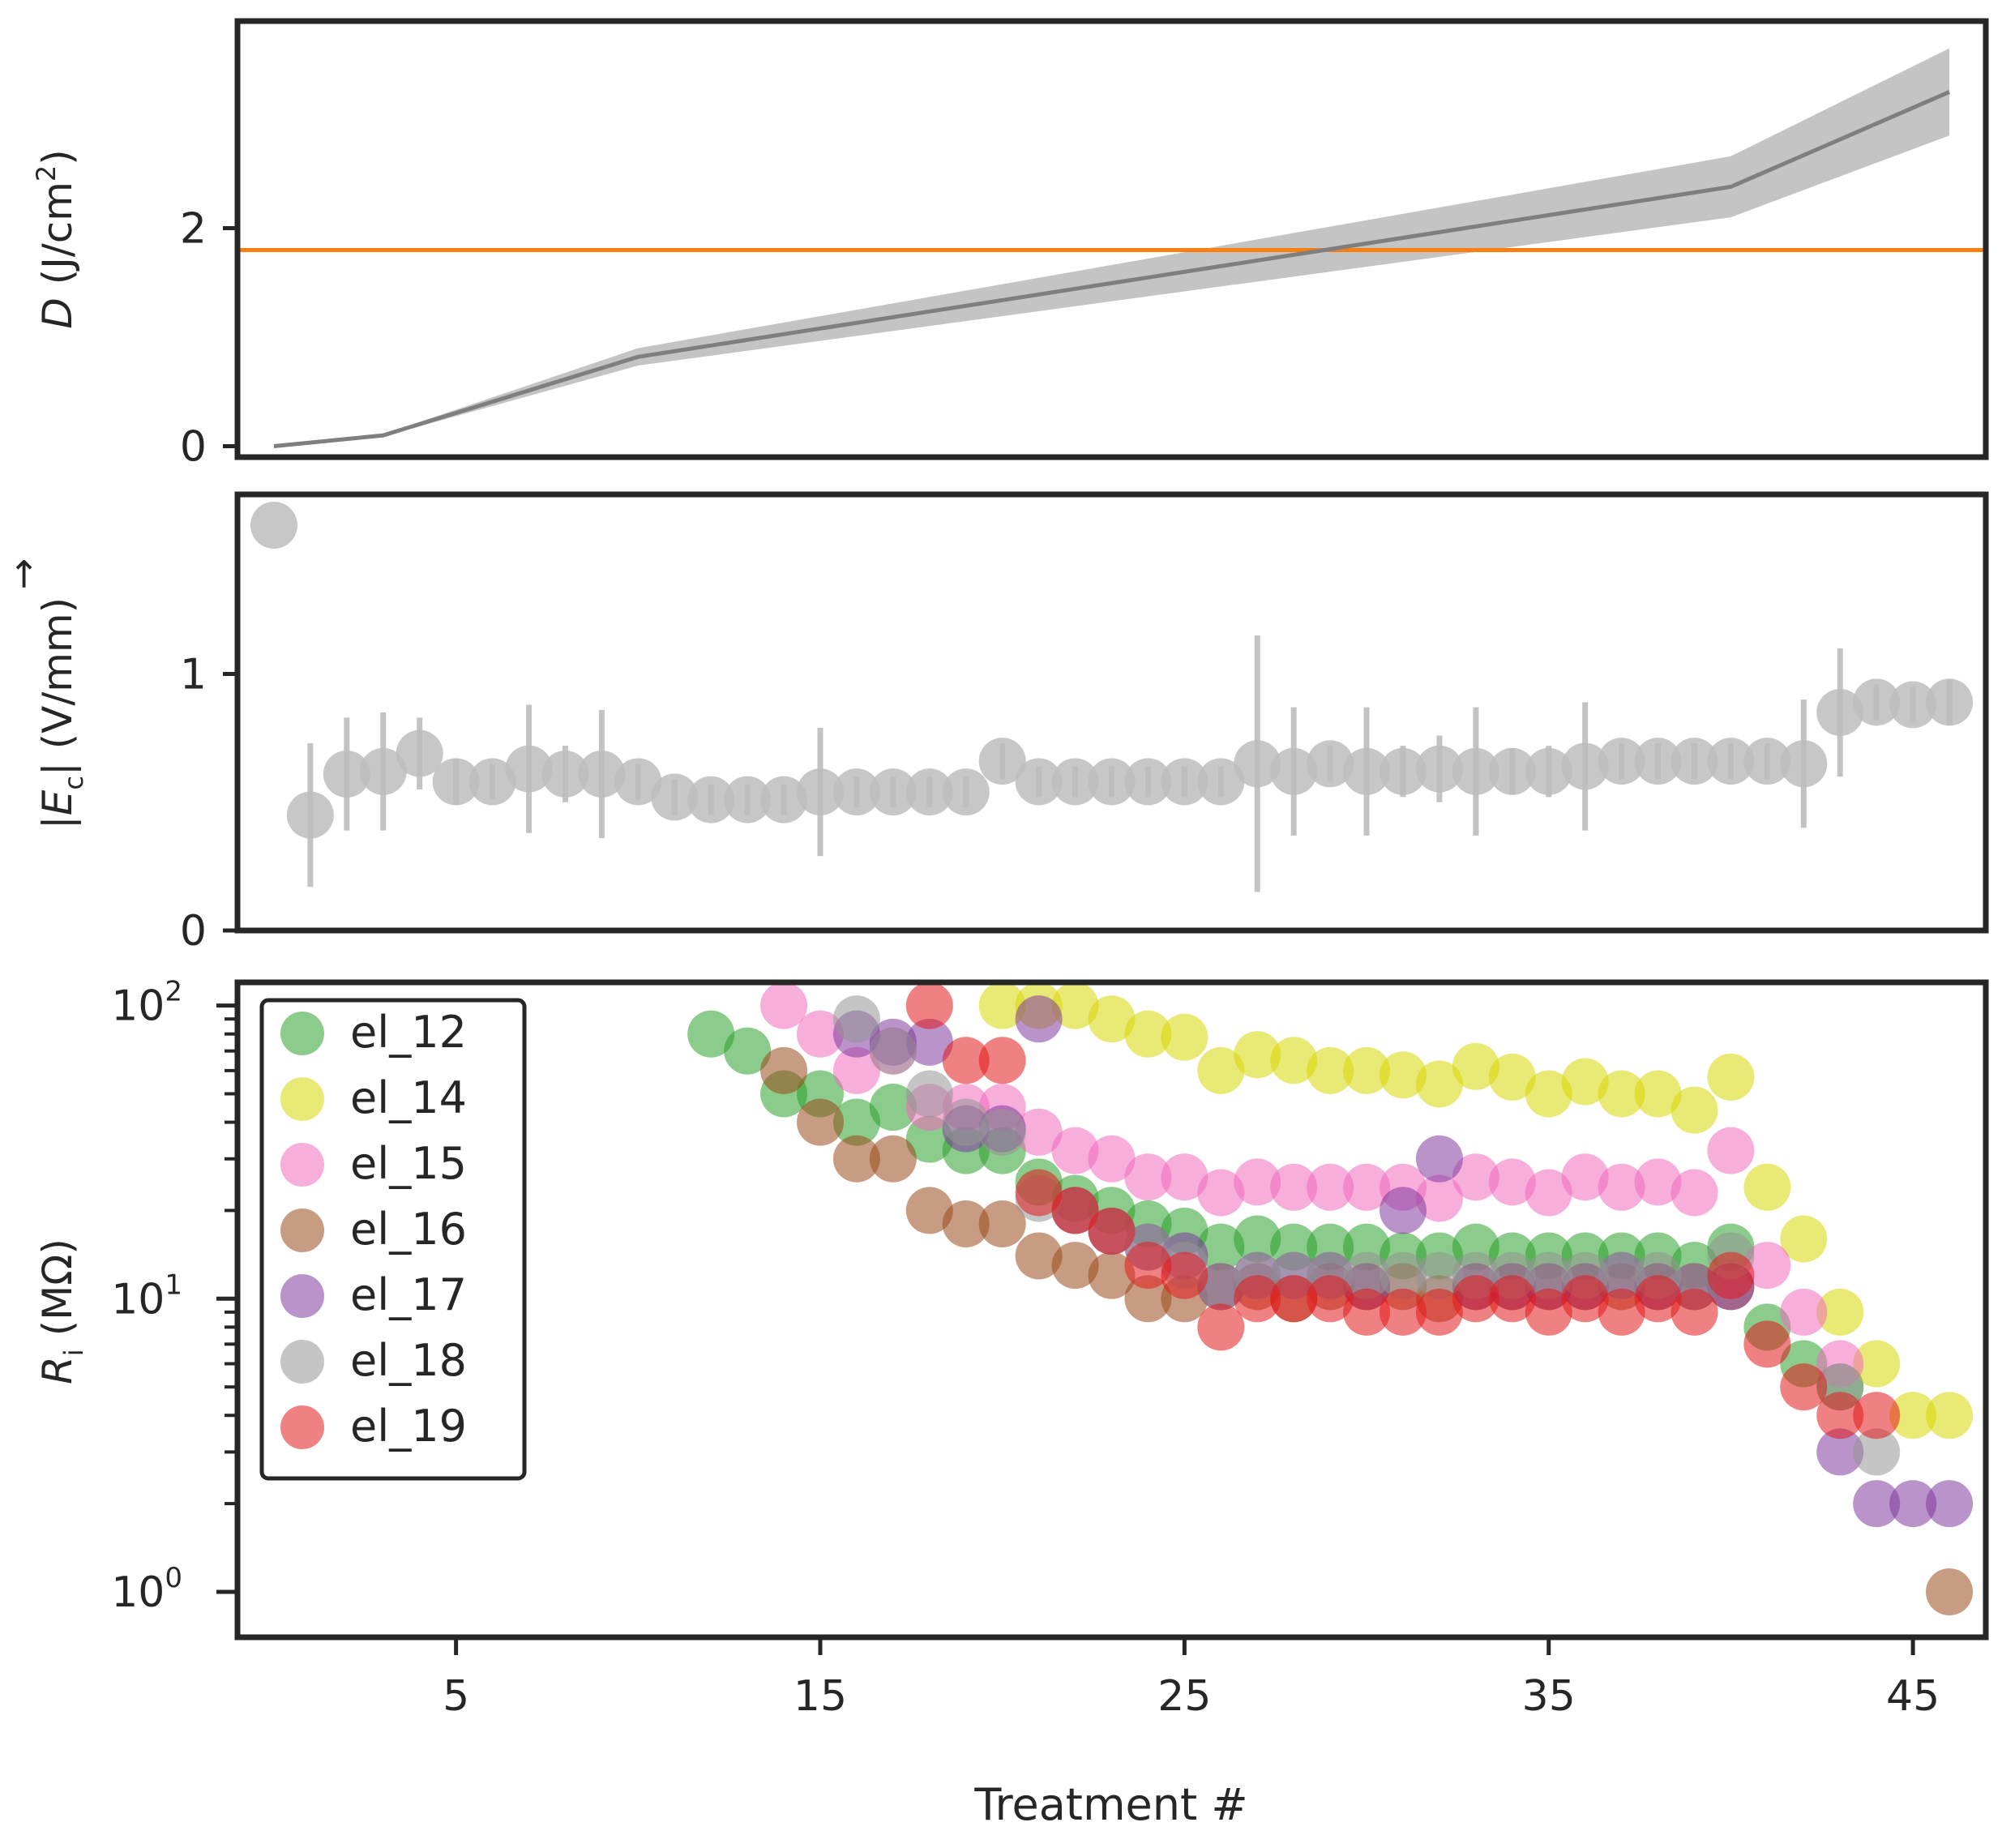 The height and width of the screenshot is (1848, 2002). Describe the element at coordinates (146, 1003) in the screenshot. I see `y-tick-label-bottom: 10²` at that location.